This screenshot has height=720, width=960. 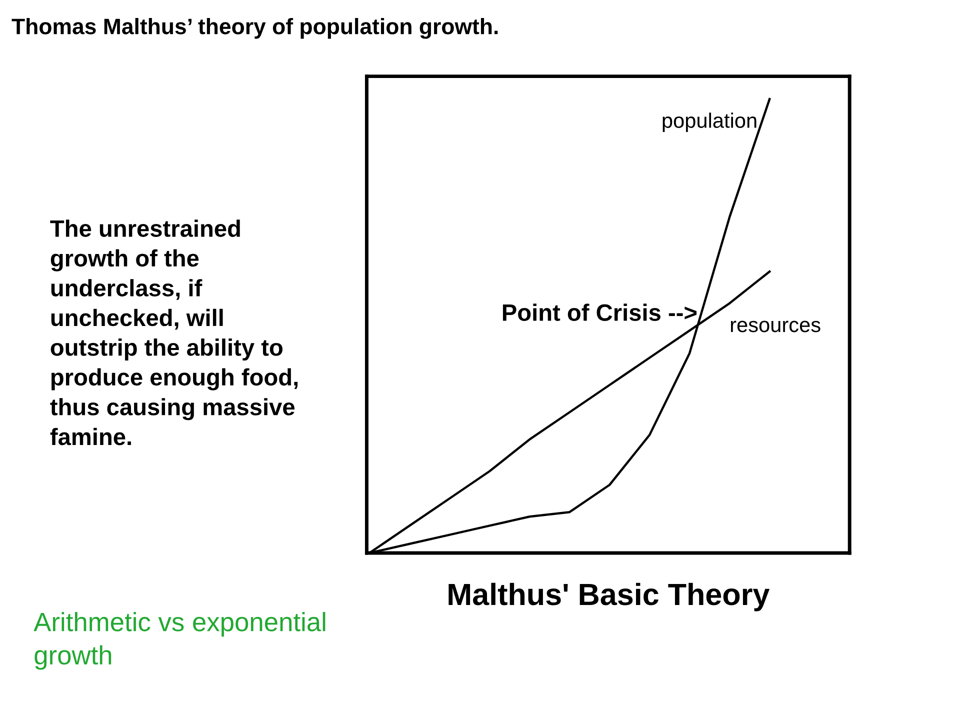 What do you see at coordinates (180, 641) in the screenshot?
I see `text: Arithmetic vs exponential growth` at bounding box center [180, 641].